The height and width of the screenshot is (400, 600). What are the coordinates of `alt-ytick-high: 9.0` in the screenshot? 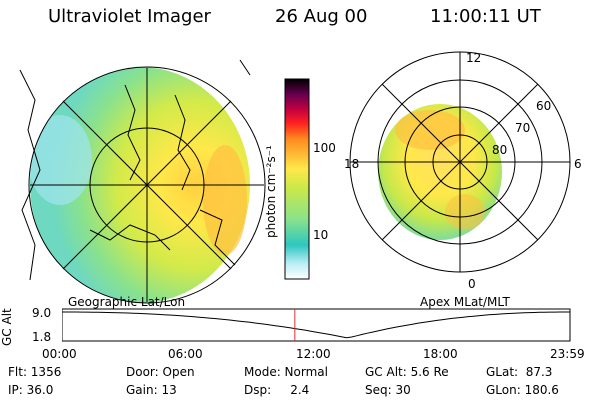 It's located at (42, 313).